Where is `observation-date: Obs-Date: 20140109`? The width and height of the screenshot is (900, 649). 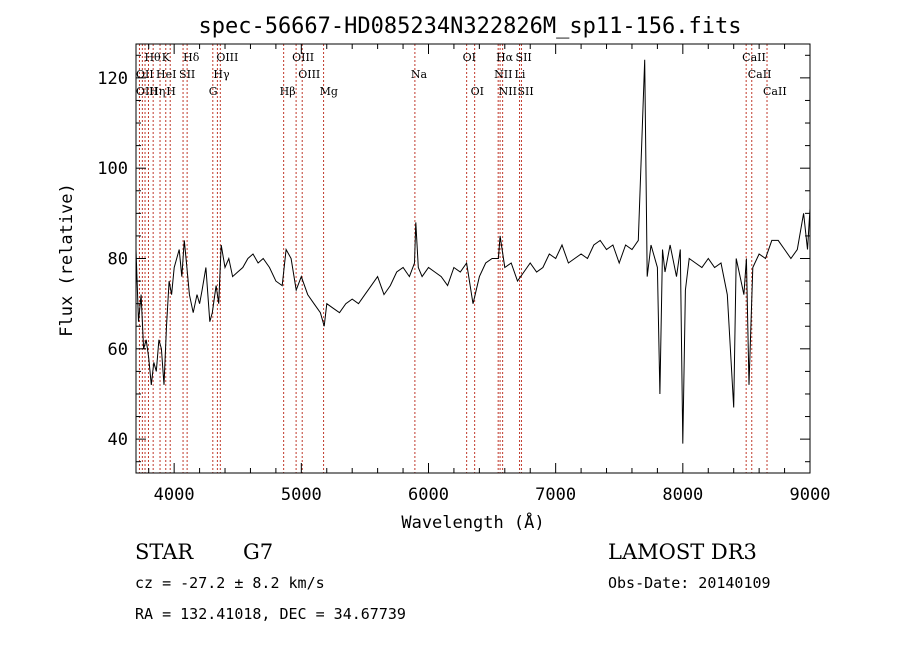
observation-date: Obs-Date: 20140109 is located at coordinates (689, 583).